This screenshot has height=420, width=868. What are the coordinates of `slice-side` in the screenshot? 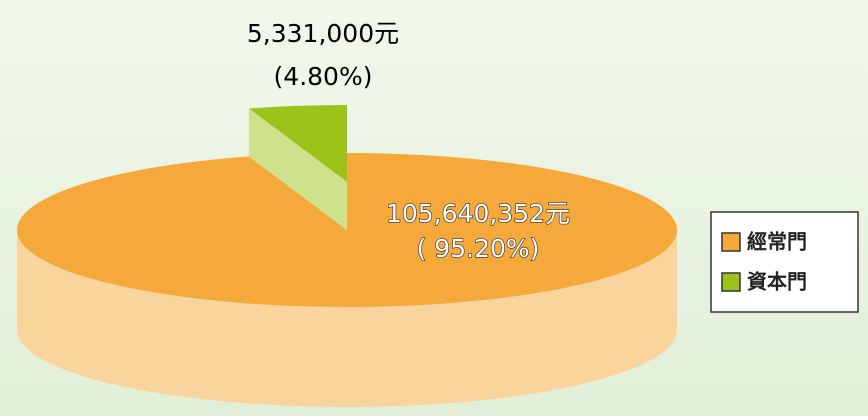 It's located at (297, 169).